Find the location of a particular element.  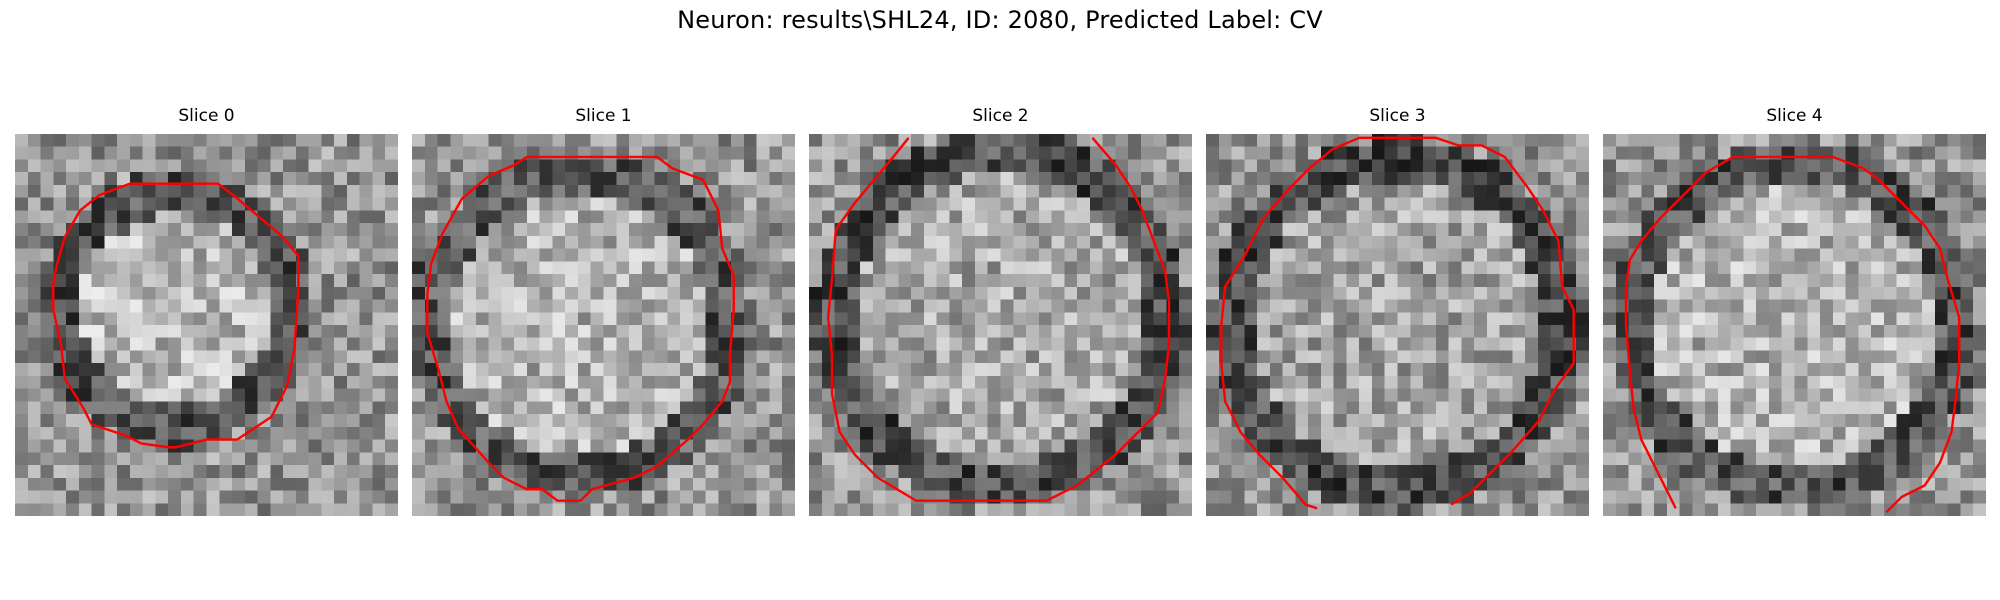

slice-title-3: Slice 3 is located at coordinates (1397, 116).